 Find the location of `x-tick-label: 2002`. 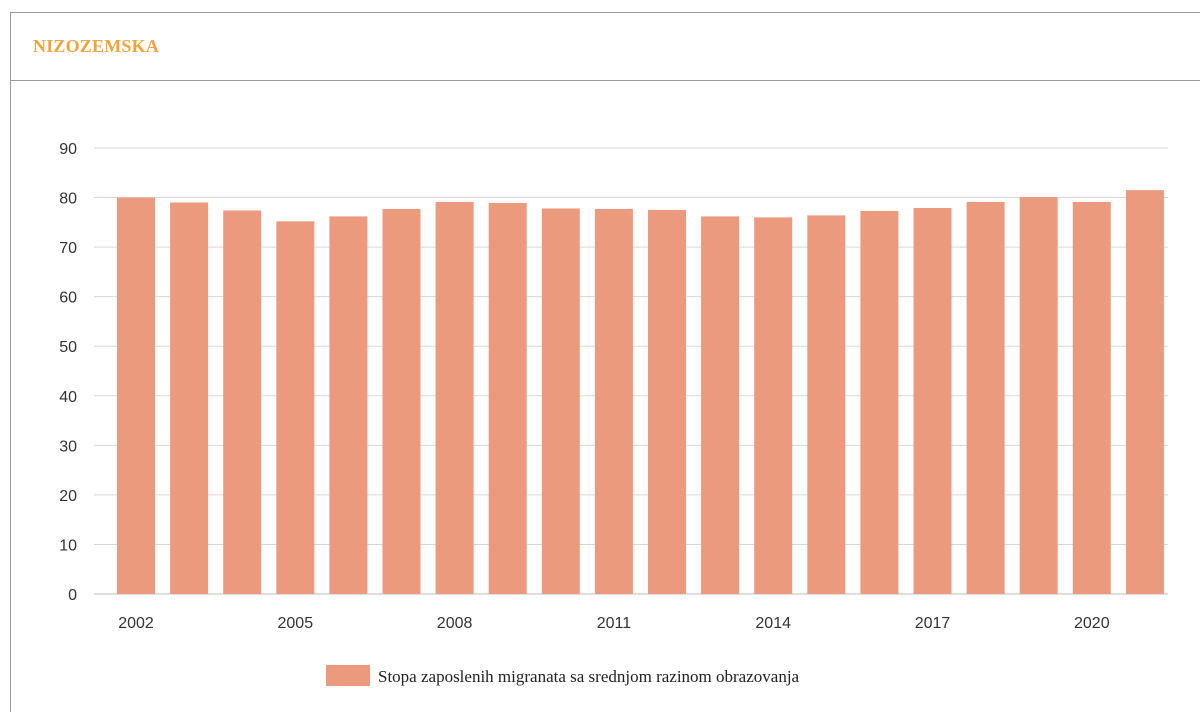

x-tick-label: 2002 is located at coordinates (136, 623).